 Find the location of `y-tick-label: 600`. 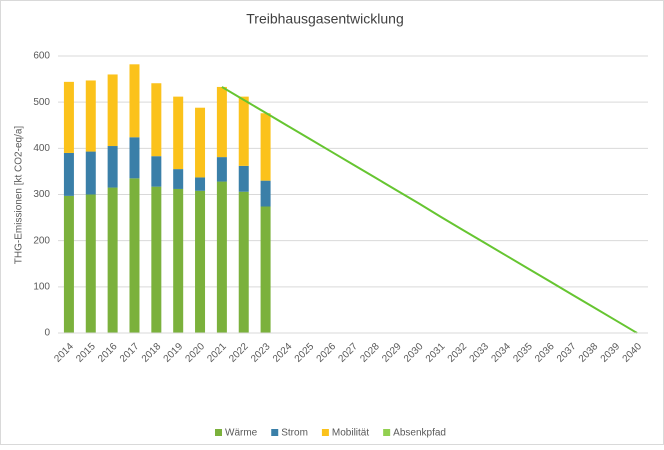

y-tick-label: 600 is located at coordinates (41, 56).